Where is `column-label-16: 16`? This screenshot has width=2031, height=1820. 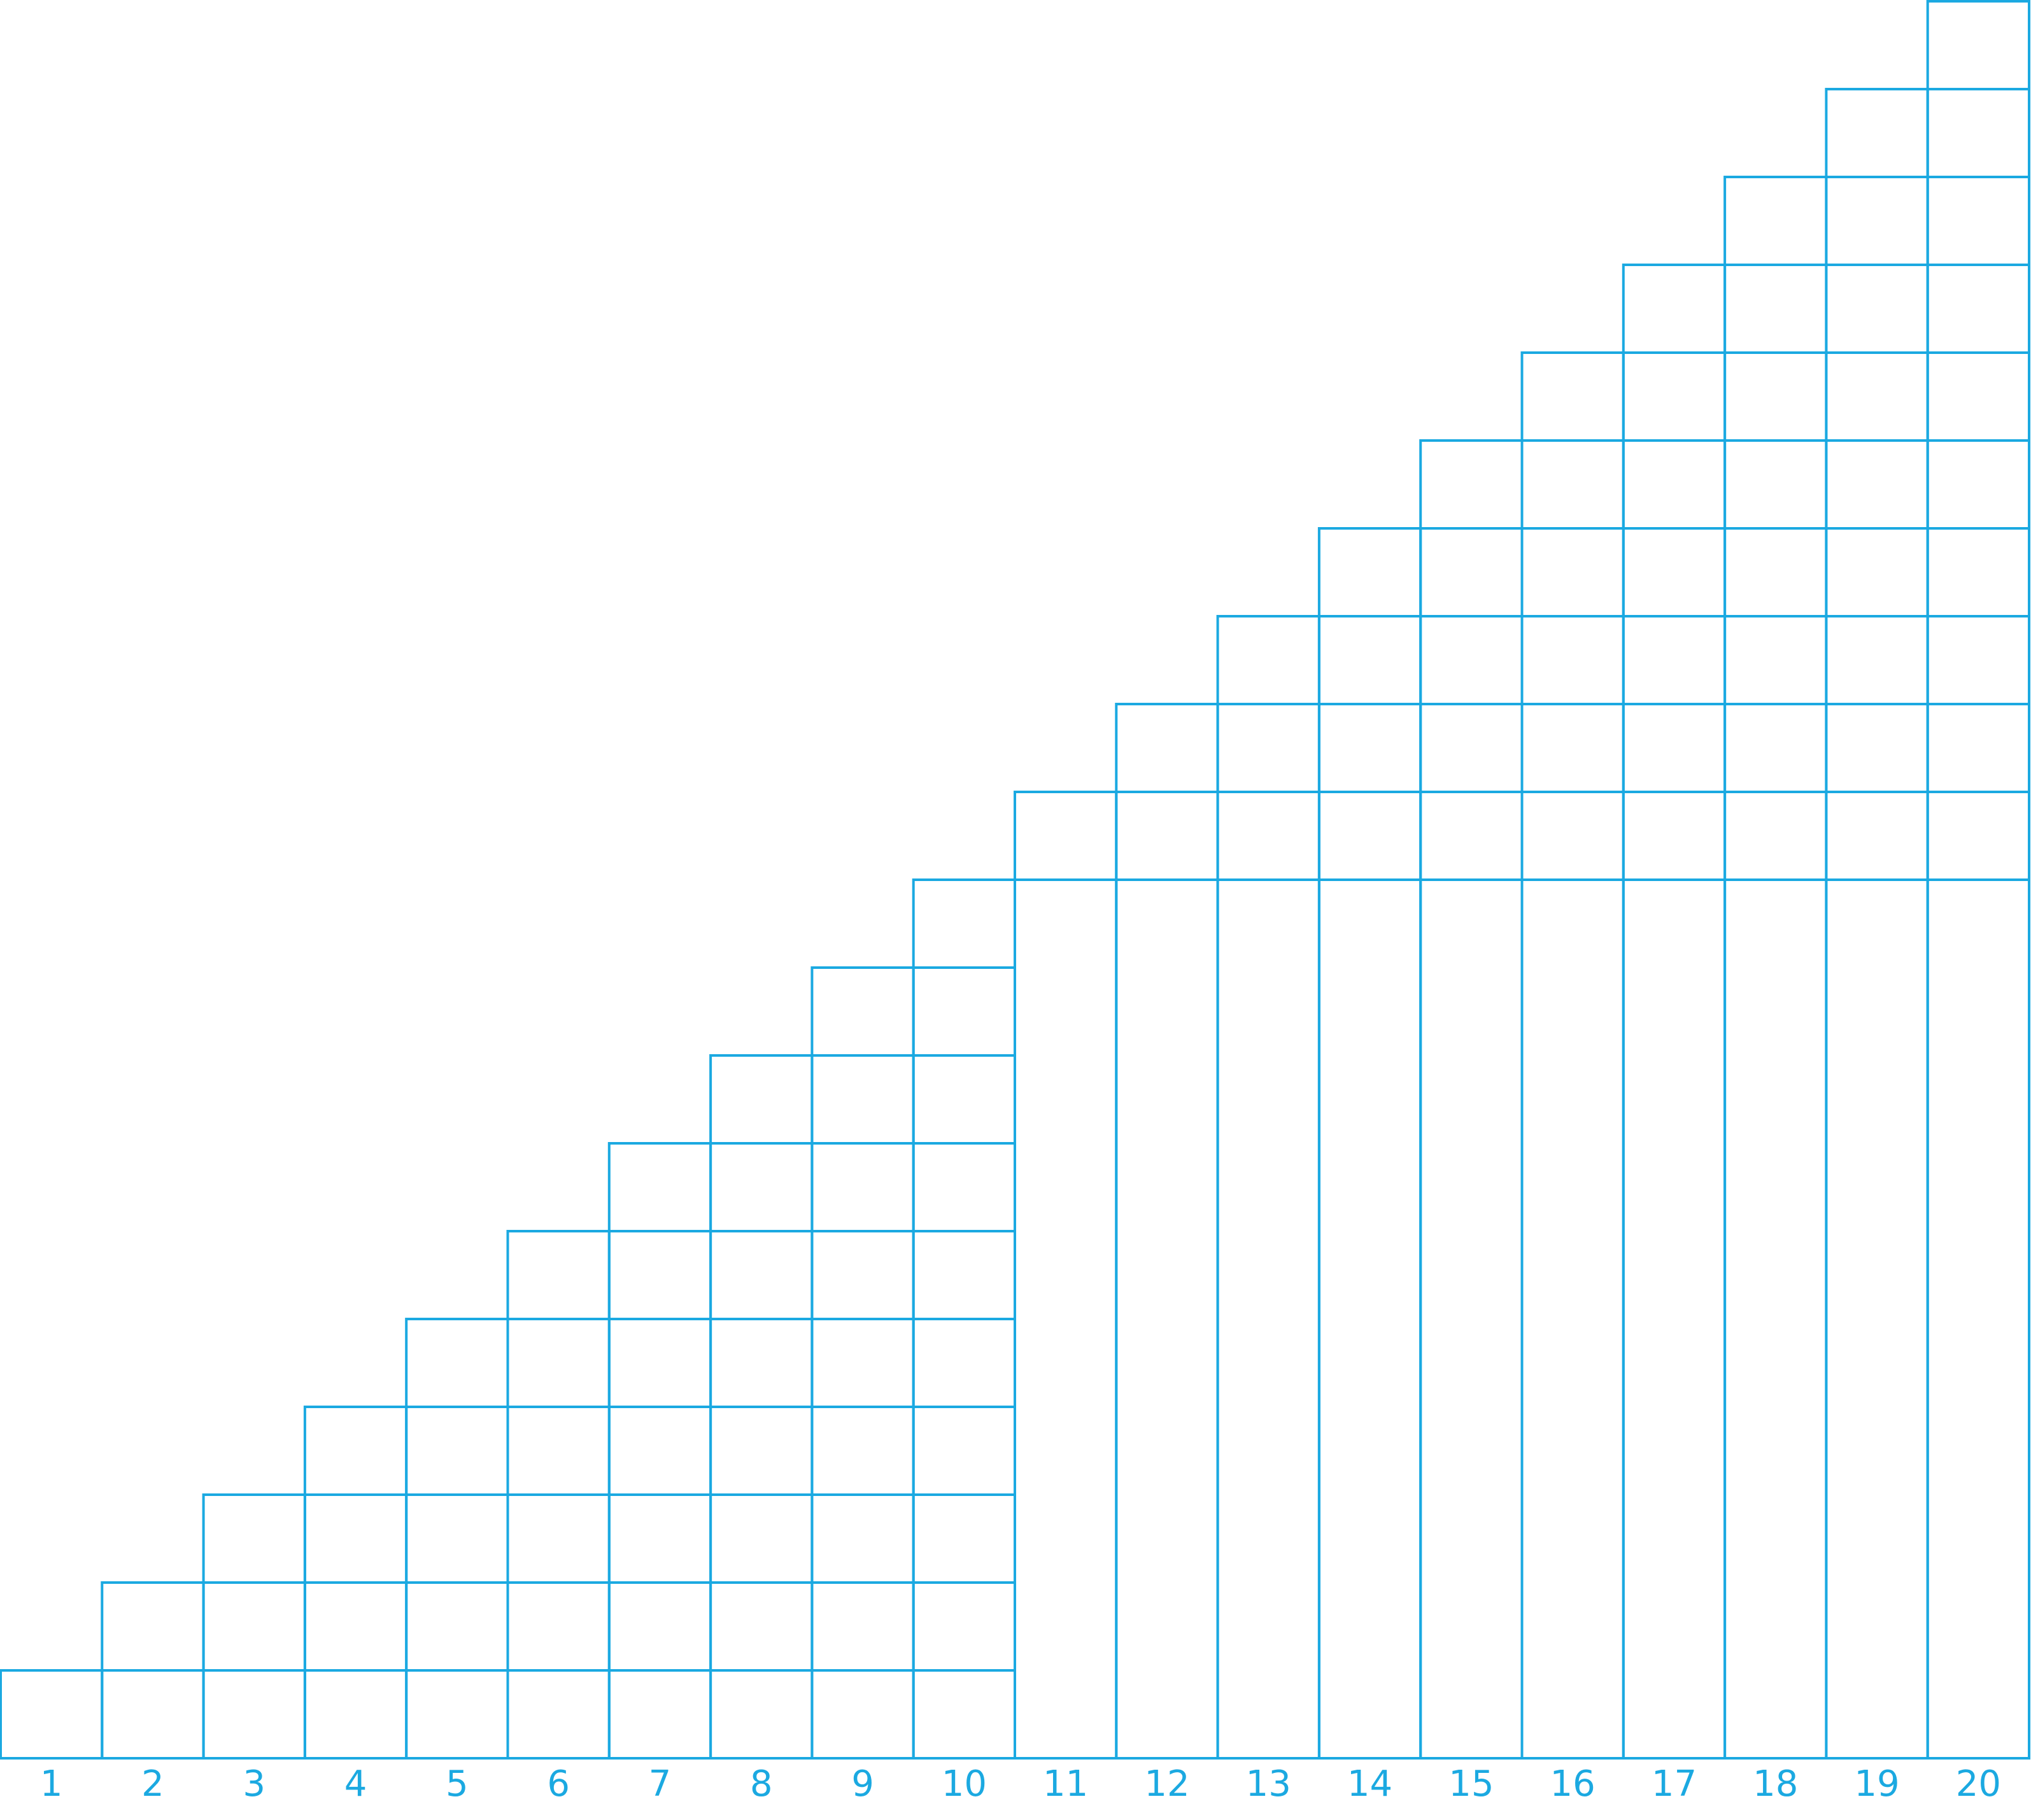
column-label-16: 16 is located at coordinates (1573, 1784).